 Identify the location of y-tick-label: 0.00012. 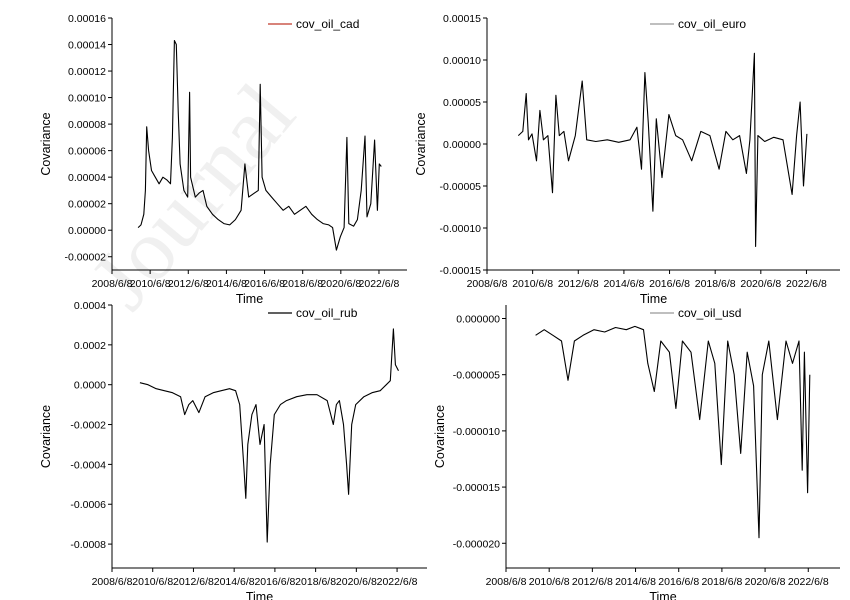
(87, 72).